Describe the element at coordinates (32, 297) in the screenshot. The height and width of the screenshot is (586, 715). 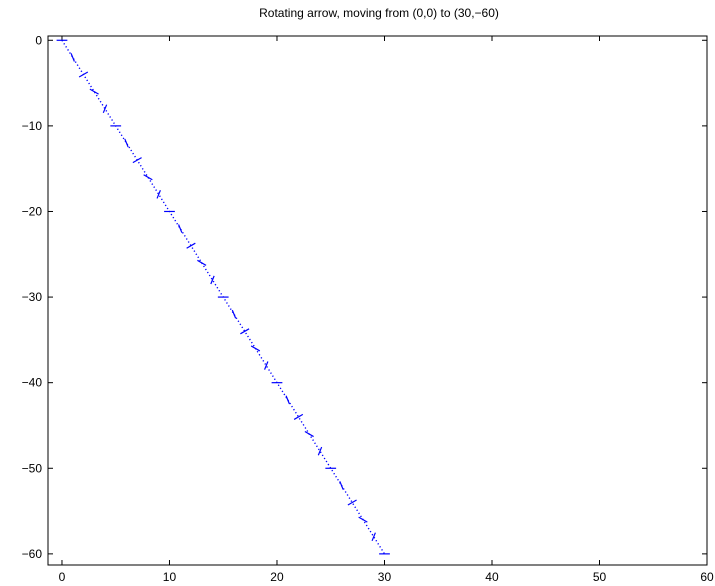
I see `y-tick-label: −30` at that location.